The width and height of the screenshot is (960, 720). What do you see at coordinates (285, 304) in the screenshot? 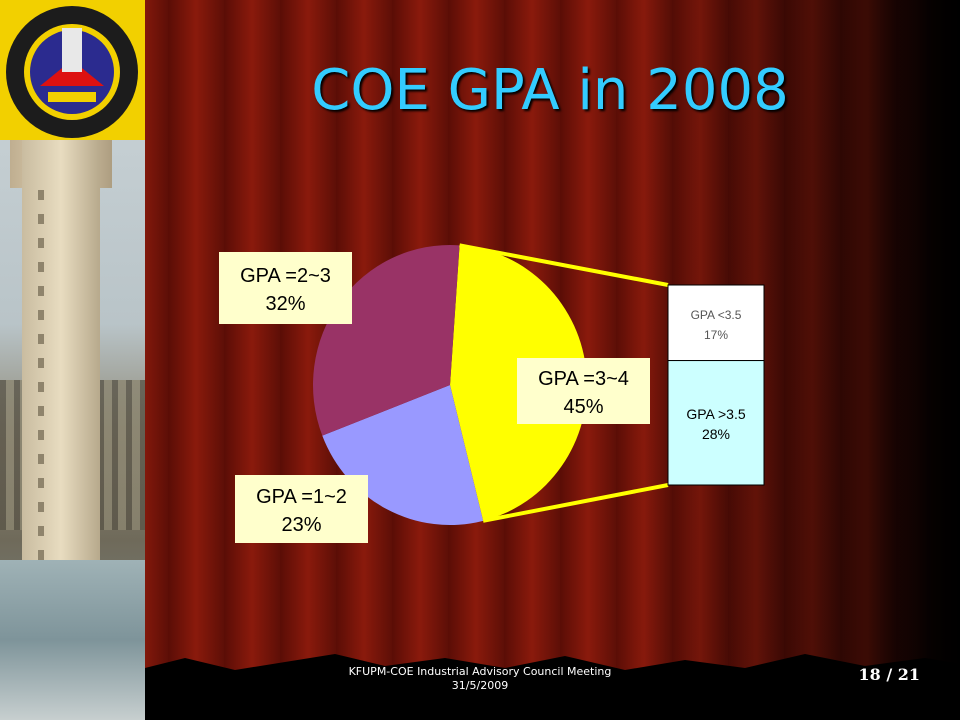
I see `slice-label-value: 32%` at bounding box center [285, 304].